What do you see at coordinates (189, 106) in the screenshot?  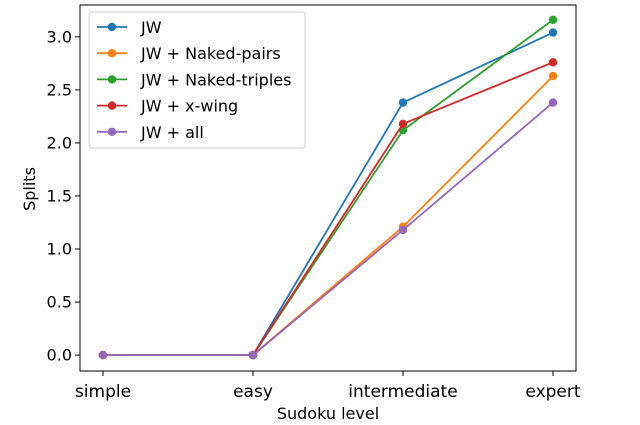 I see `legend-label: JW + x-wing` at bounding box center [189, 106].